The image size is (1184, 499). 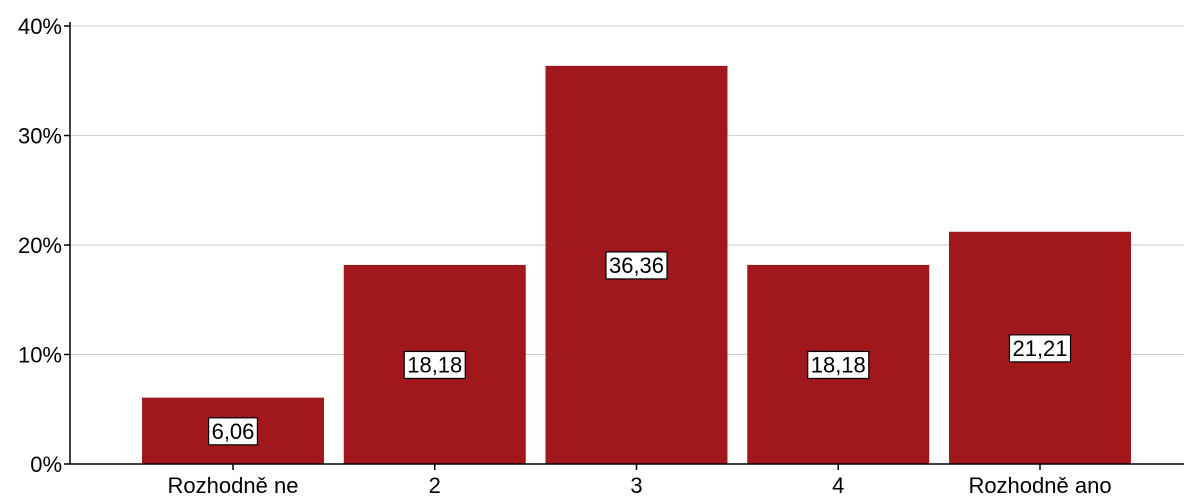 What do you see at coordinates (838, 485) in the screenshot?
I see `x-tick-label: 4` at bounding box center [838, 485].